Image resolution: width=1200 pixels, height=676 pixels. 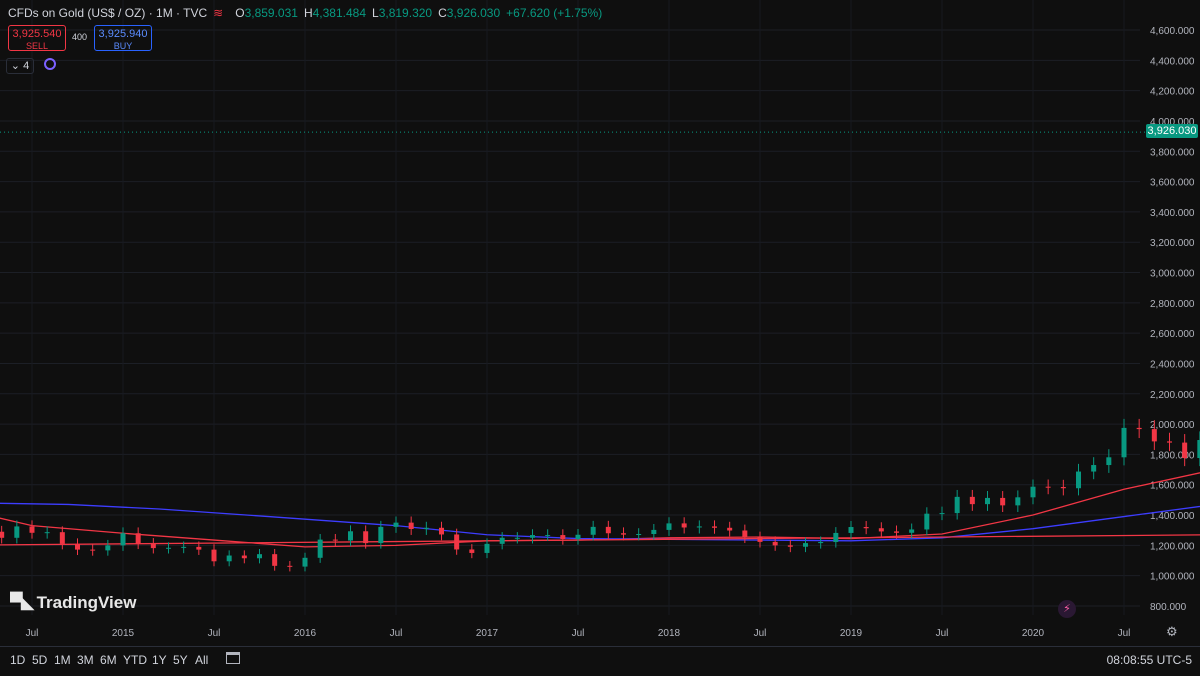 I want to click on y-tick-label: 3,200.000, so click(x=1172, y=243).